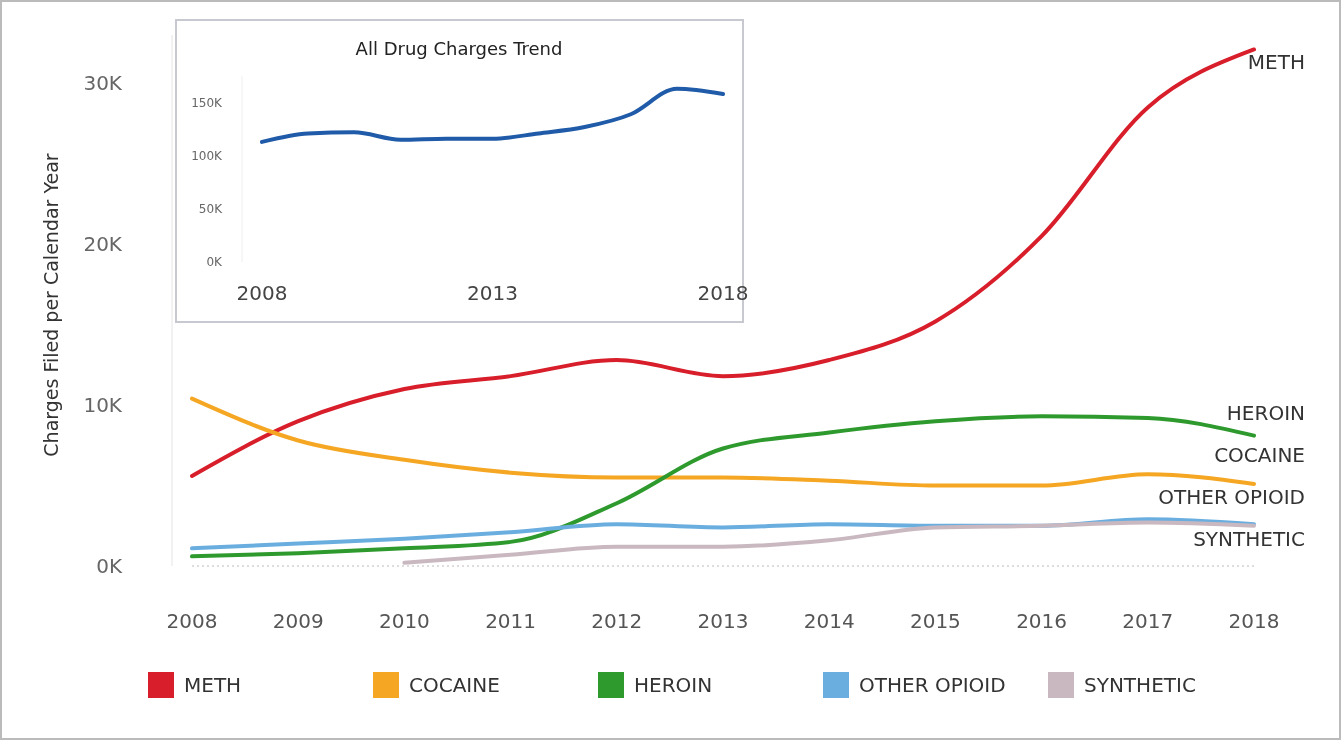 The width and height of the screenshot is (1341, 740). I want to click on y-tick-label: 30K, so click(103, 83).